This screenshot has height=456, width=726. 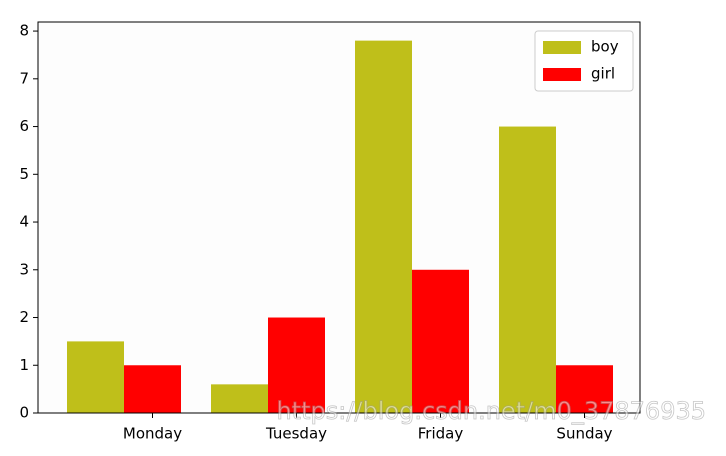 What do you see at coordinates (24, 31) in the screenshot?
I see `y-tick-label: 8` at bounding box center [24, 31].